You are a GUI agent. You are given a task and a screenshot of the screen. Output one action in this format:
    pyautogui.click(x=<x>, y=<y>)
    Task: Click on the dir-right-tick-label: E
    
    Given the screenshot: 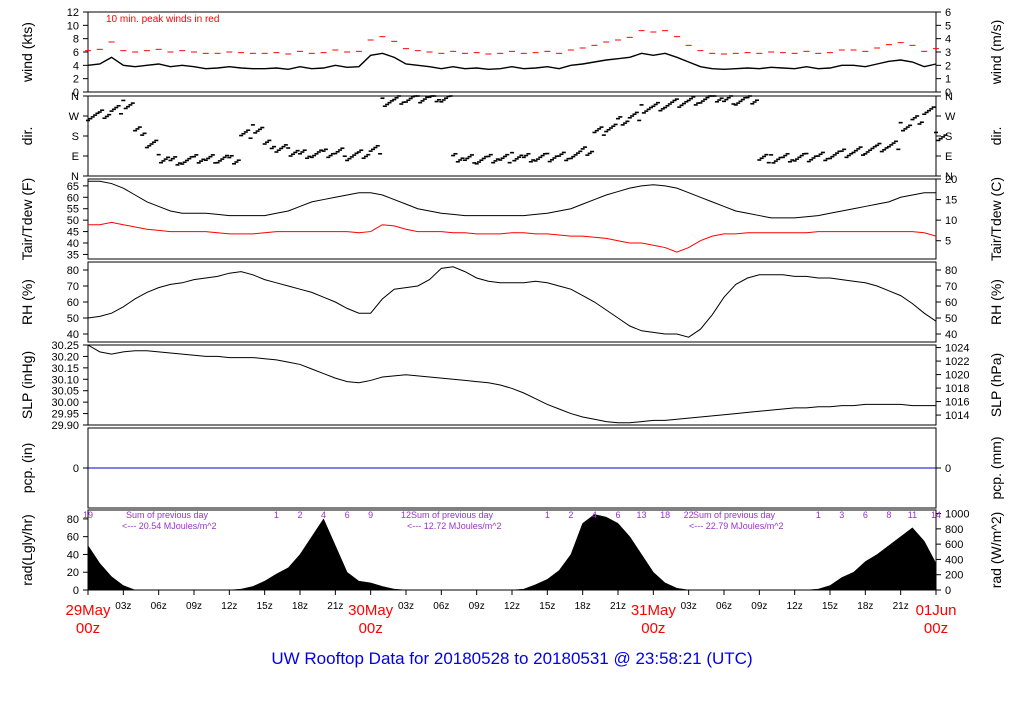 What is the action you would take?
    pyautogui.click(x=948, y=157)
    